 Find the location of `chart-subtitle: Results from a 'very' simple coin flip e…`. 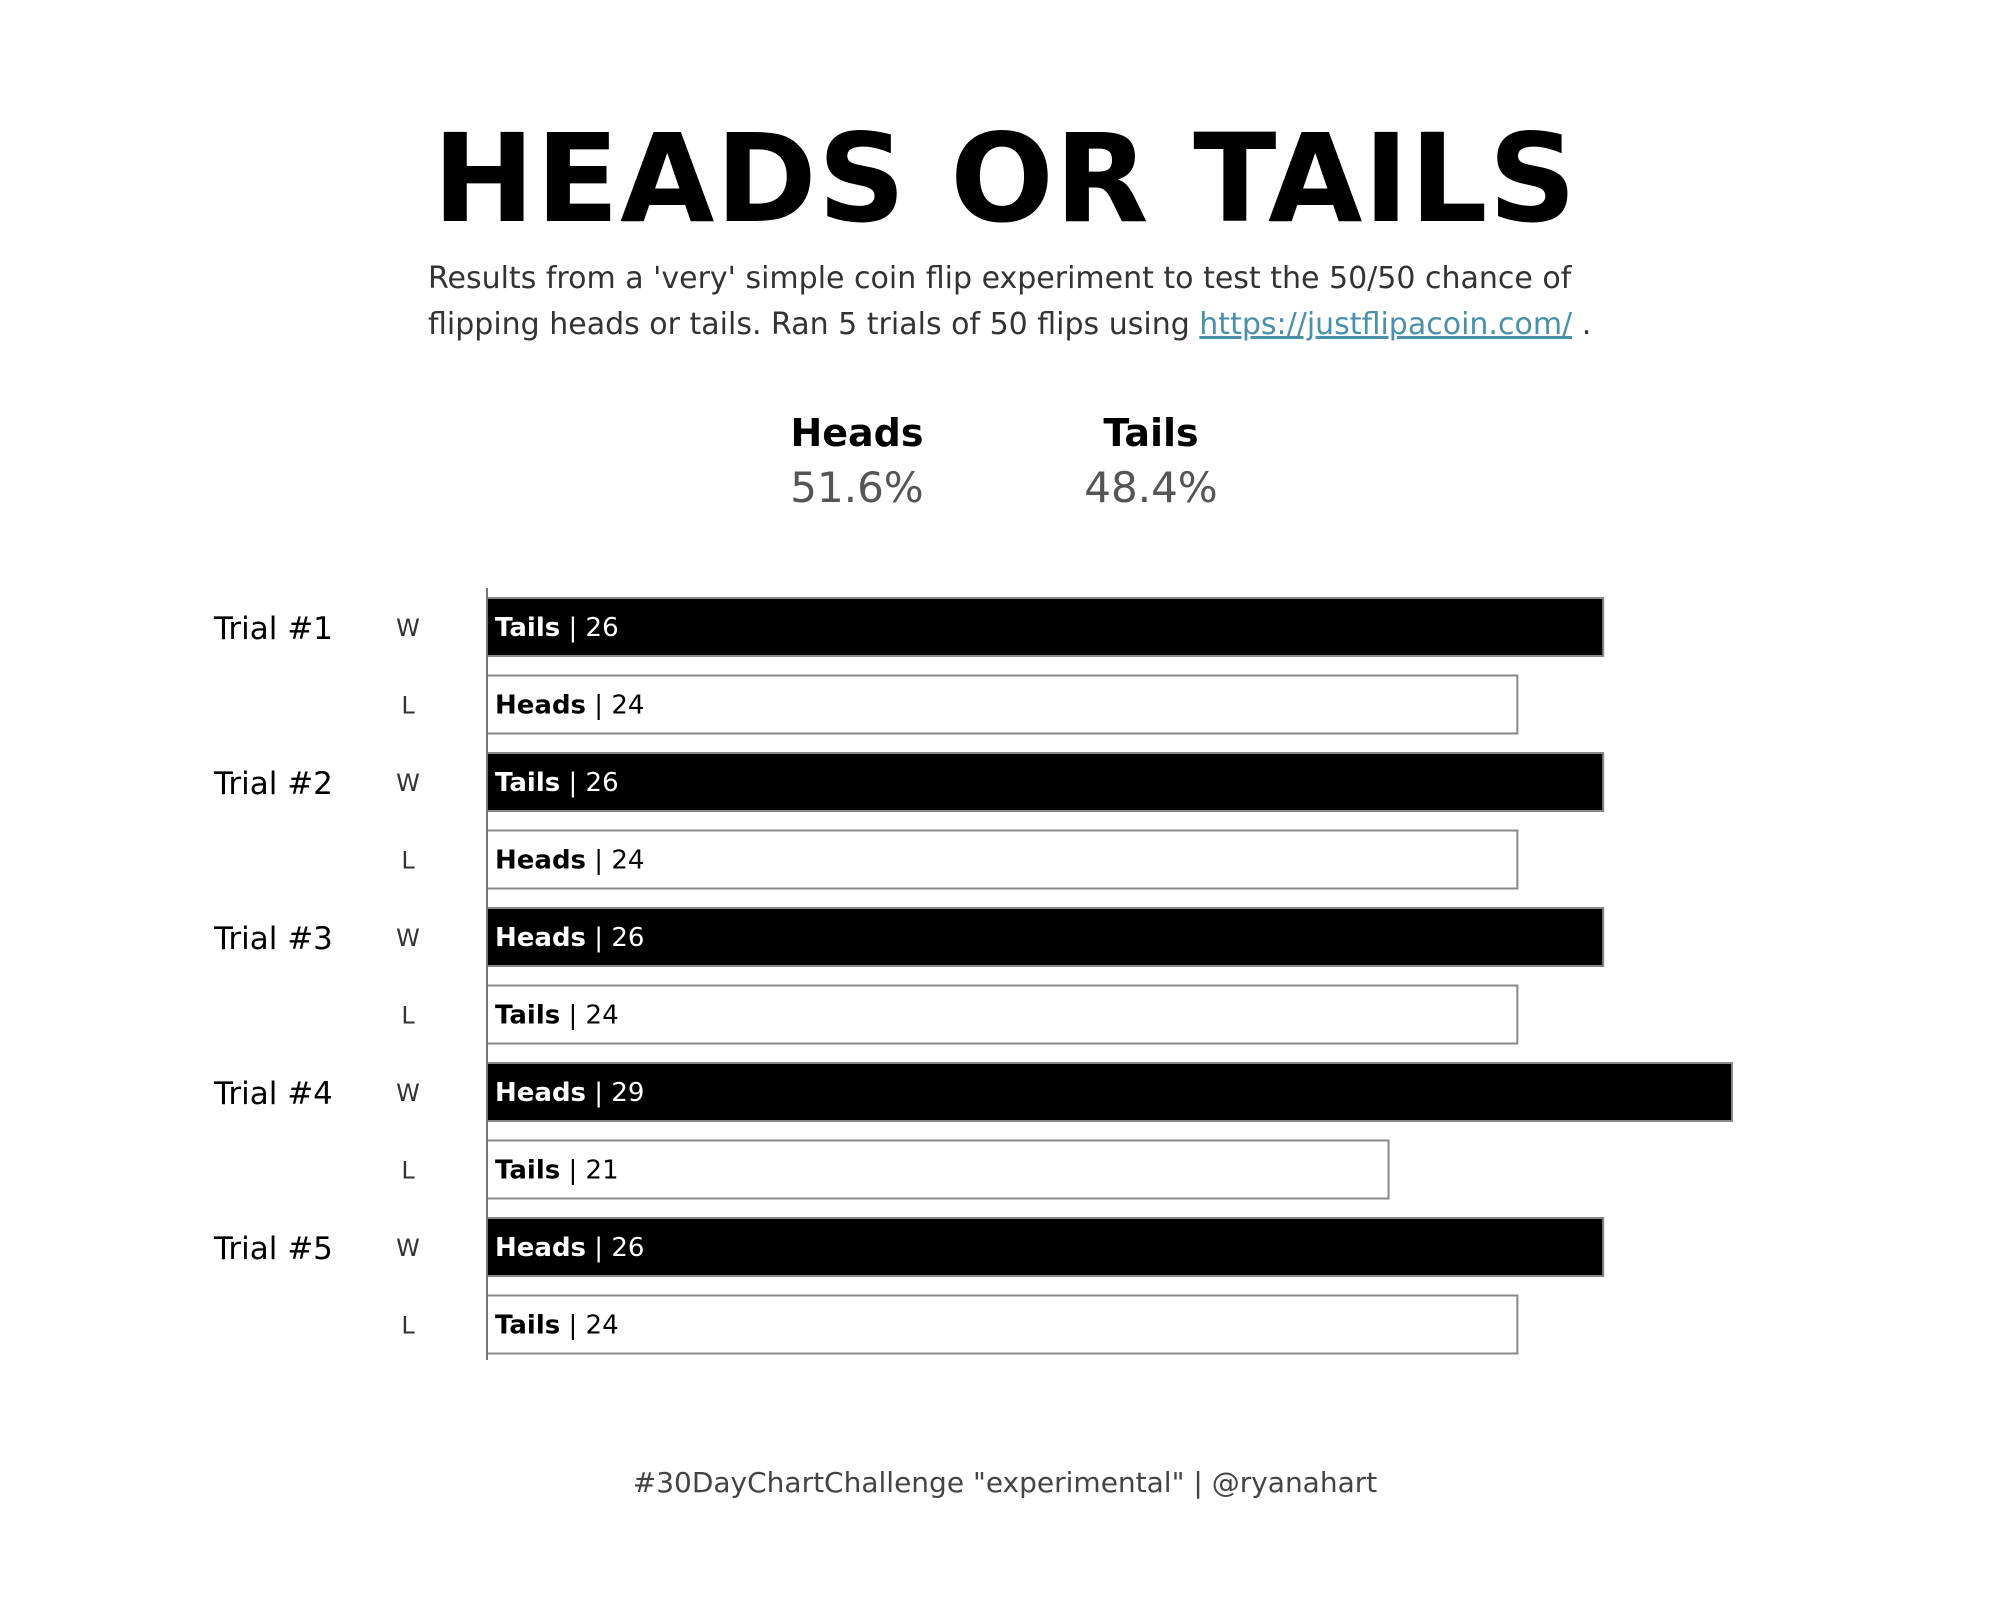

chart-subtitle: Results from a 'very' simple coin flip e… is located at coordinates (1028, 302).